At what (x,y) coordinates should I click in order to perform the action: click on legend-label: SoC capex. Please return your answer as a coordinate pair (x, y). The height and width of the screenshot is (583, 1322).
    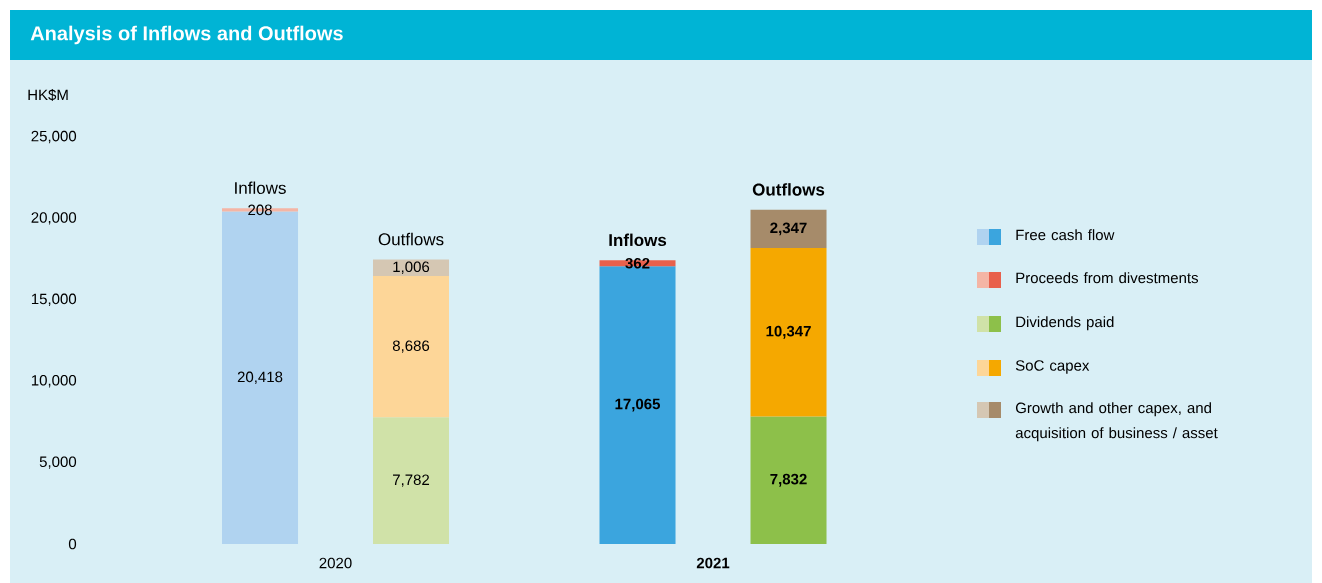
    Looking at the image, I should click on (1052, 367).